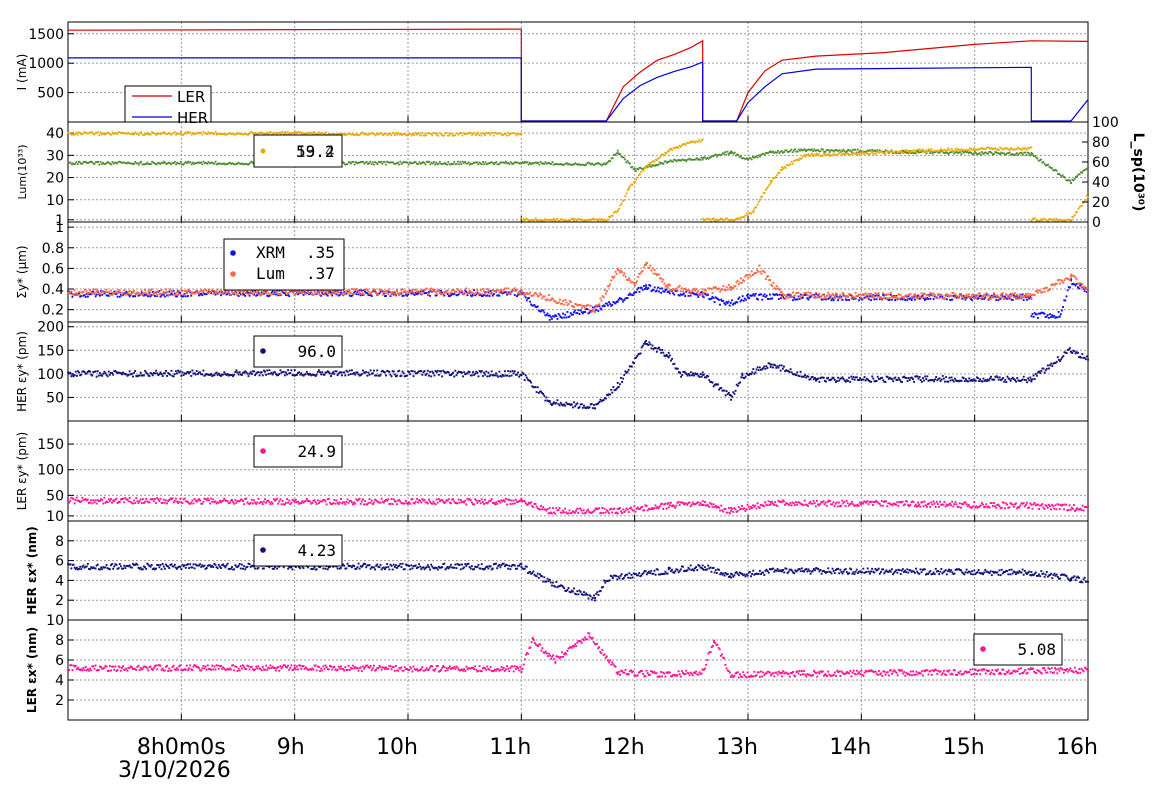  I want to click on y-tick-label: 1500, so click(46, 35).